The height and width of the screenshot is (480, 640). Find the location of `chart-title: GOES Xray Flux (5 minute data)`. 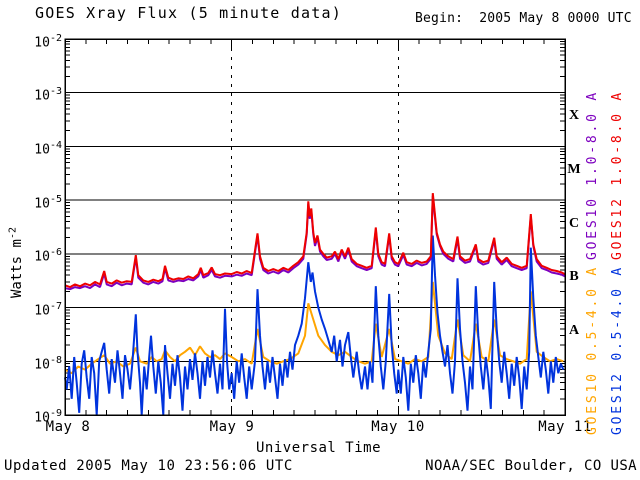

chart-title: GOES Xray Flux (5 minute data) is located at coordinates (188, 13).